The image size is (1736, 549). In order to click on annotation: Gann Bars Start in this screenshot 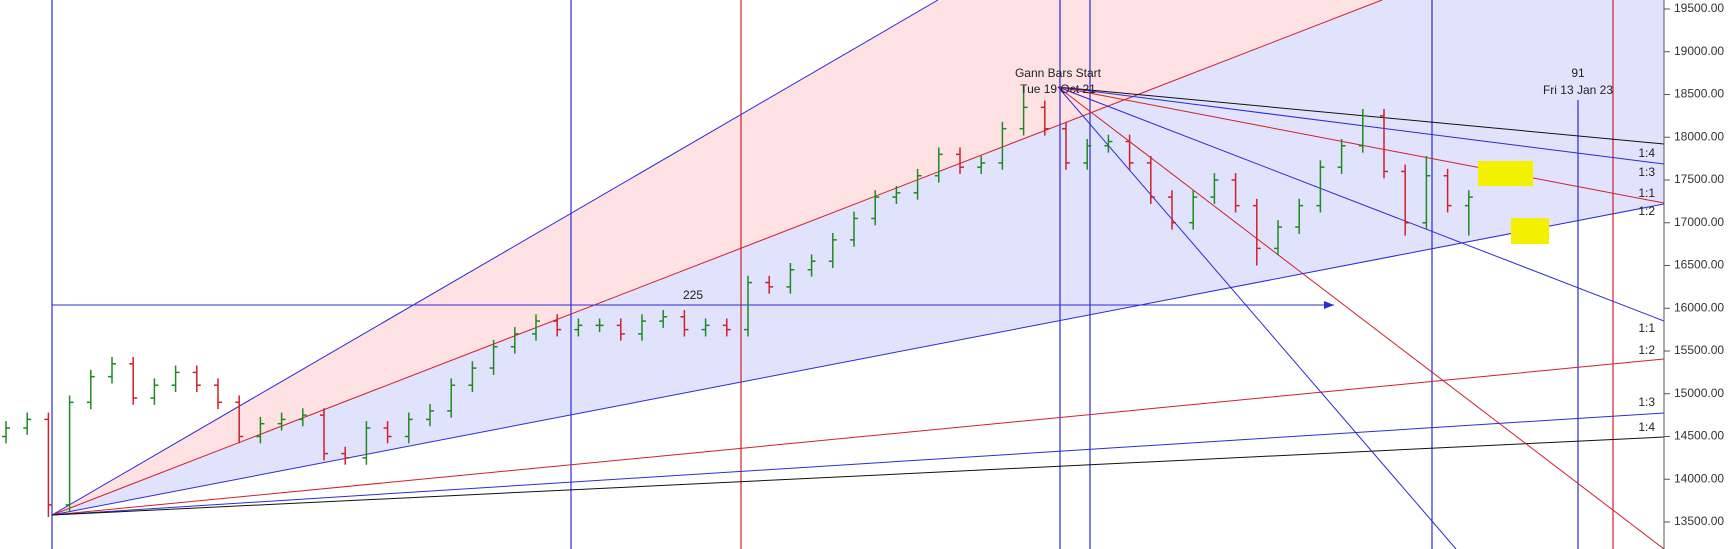, I will do `click(1058, 73)`.